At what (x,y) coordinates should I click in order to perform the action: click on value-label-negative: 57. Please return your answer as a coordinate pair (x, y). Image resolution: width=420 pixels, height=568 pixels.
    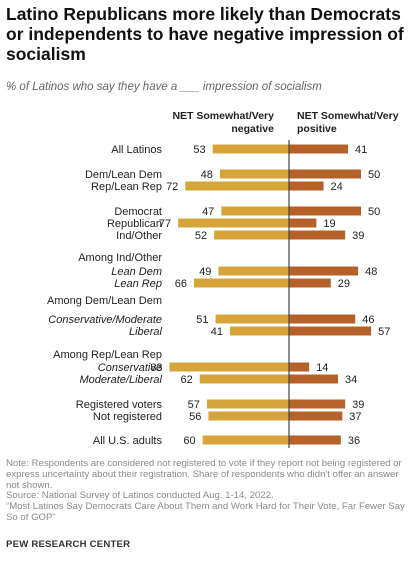
    Looking at the image, I should click on (194, 405).